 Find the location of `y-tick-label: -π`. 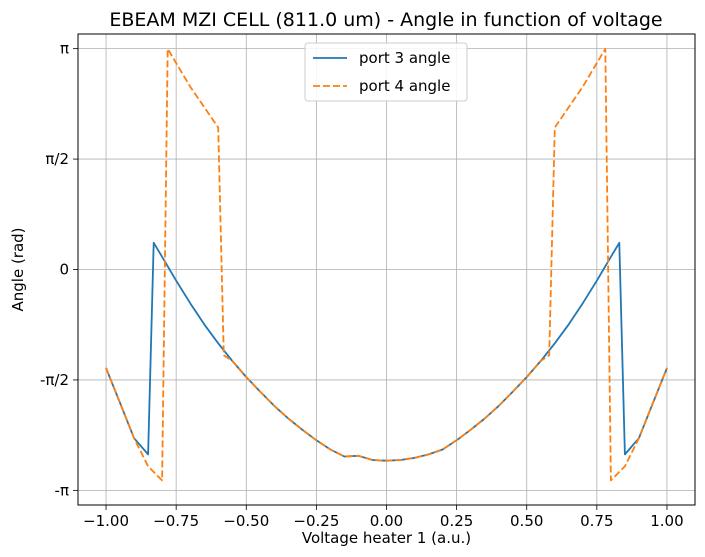

y-tick-label: -π is located at coordinates (62, 490).